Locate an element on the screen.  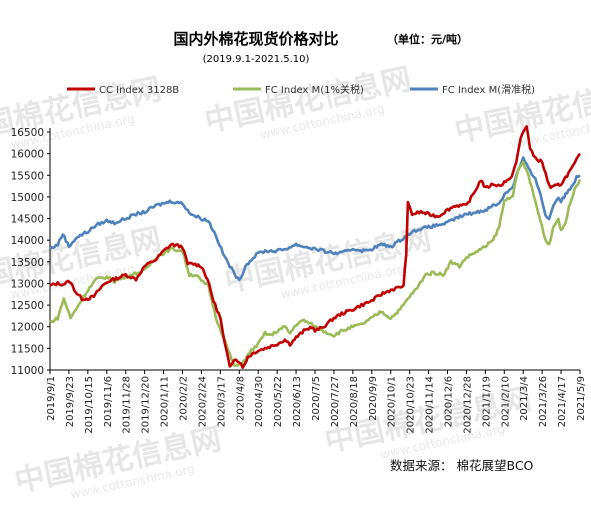
y-tick-label: 12500 is located at coordinates (27, 306).